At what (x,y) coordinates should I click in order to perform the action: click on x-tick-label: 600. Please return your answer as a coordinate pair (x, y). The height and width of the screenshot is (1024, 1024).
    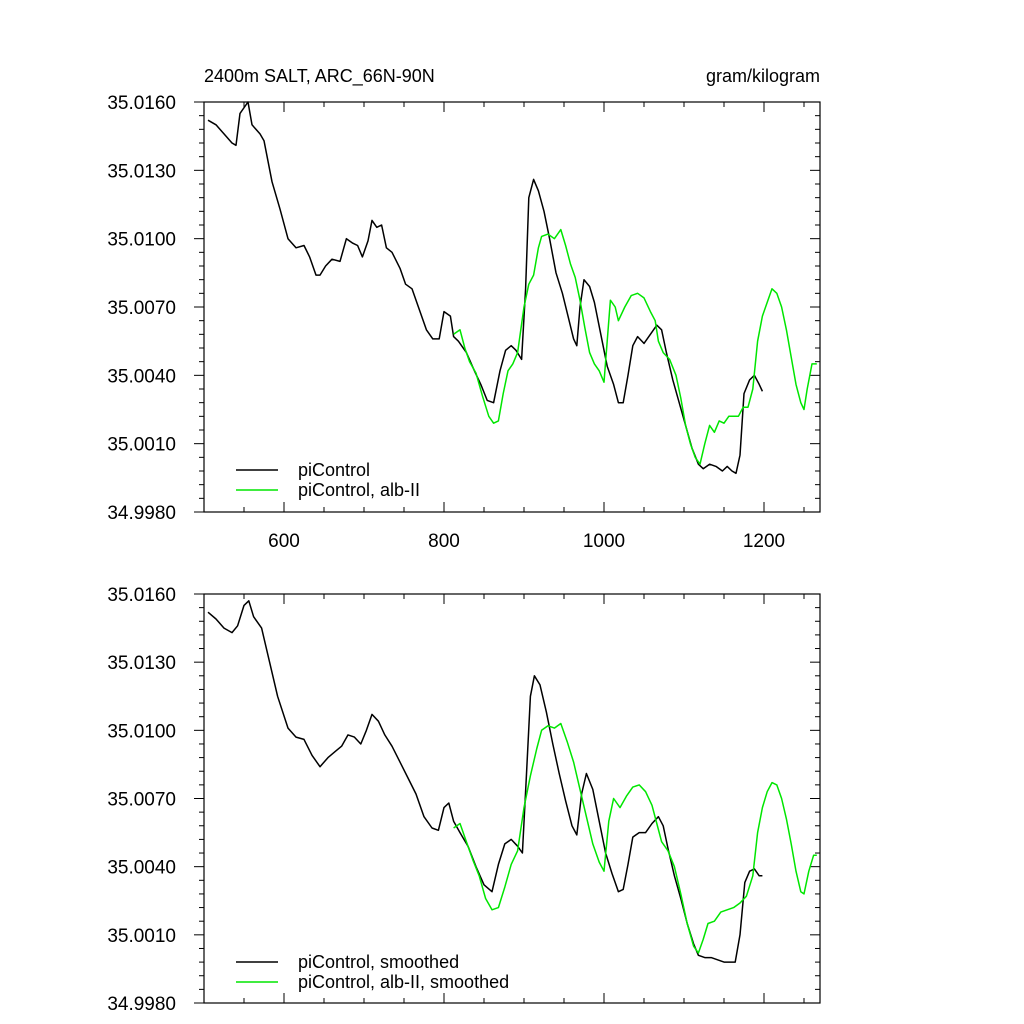
    Looking at the image, I should click on (284, 541).